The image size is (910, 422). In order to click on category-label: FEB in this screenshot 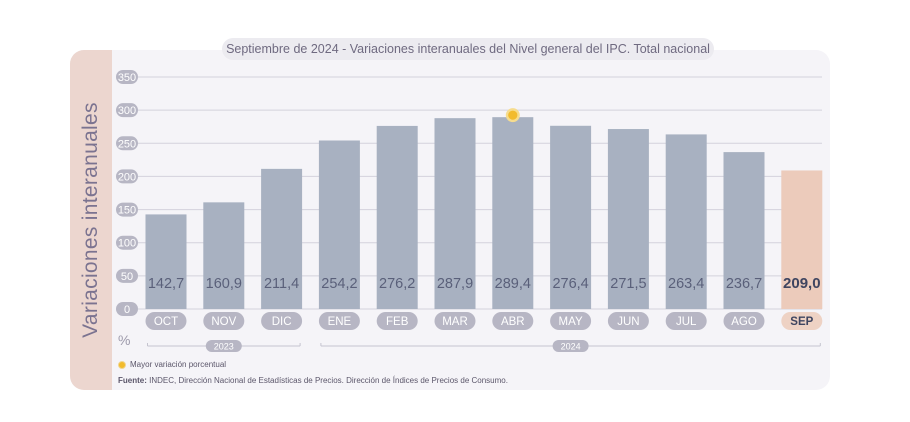, I will do `click(397, 322)`.